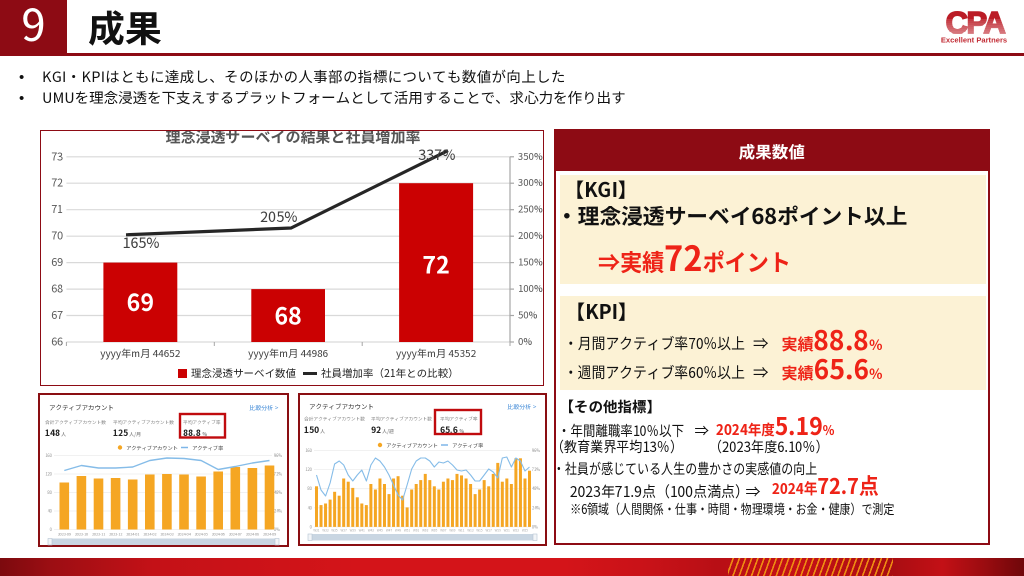 Image resolution: width=1024 pixels, height=576 pixels. What do you see at coordinates (479, 530) in the screenshot?
I see `svg-text: W15` at bounding box center [479, 530].